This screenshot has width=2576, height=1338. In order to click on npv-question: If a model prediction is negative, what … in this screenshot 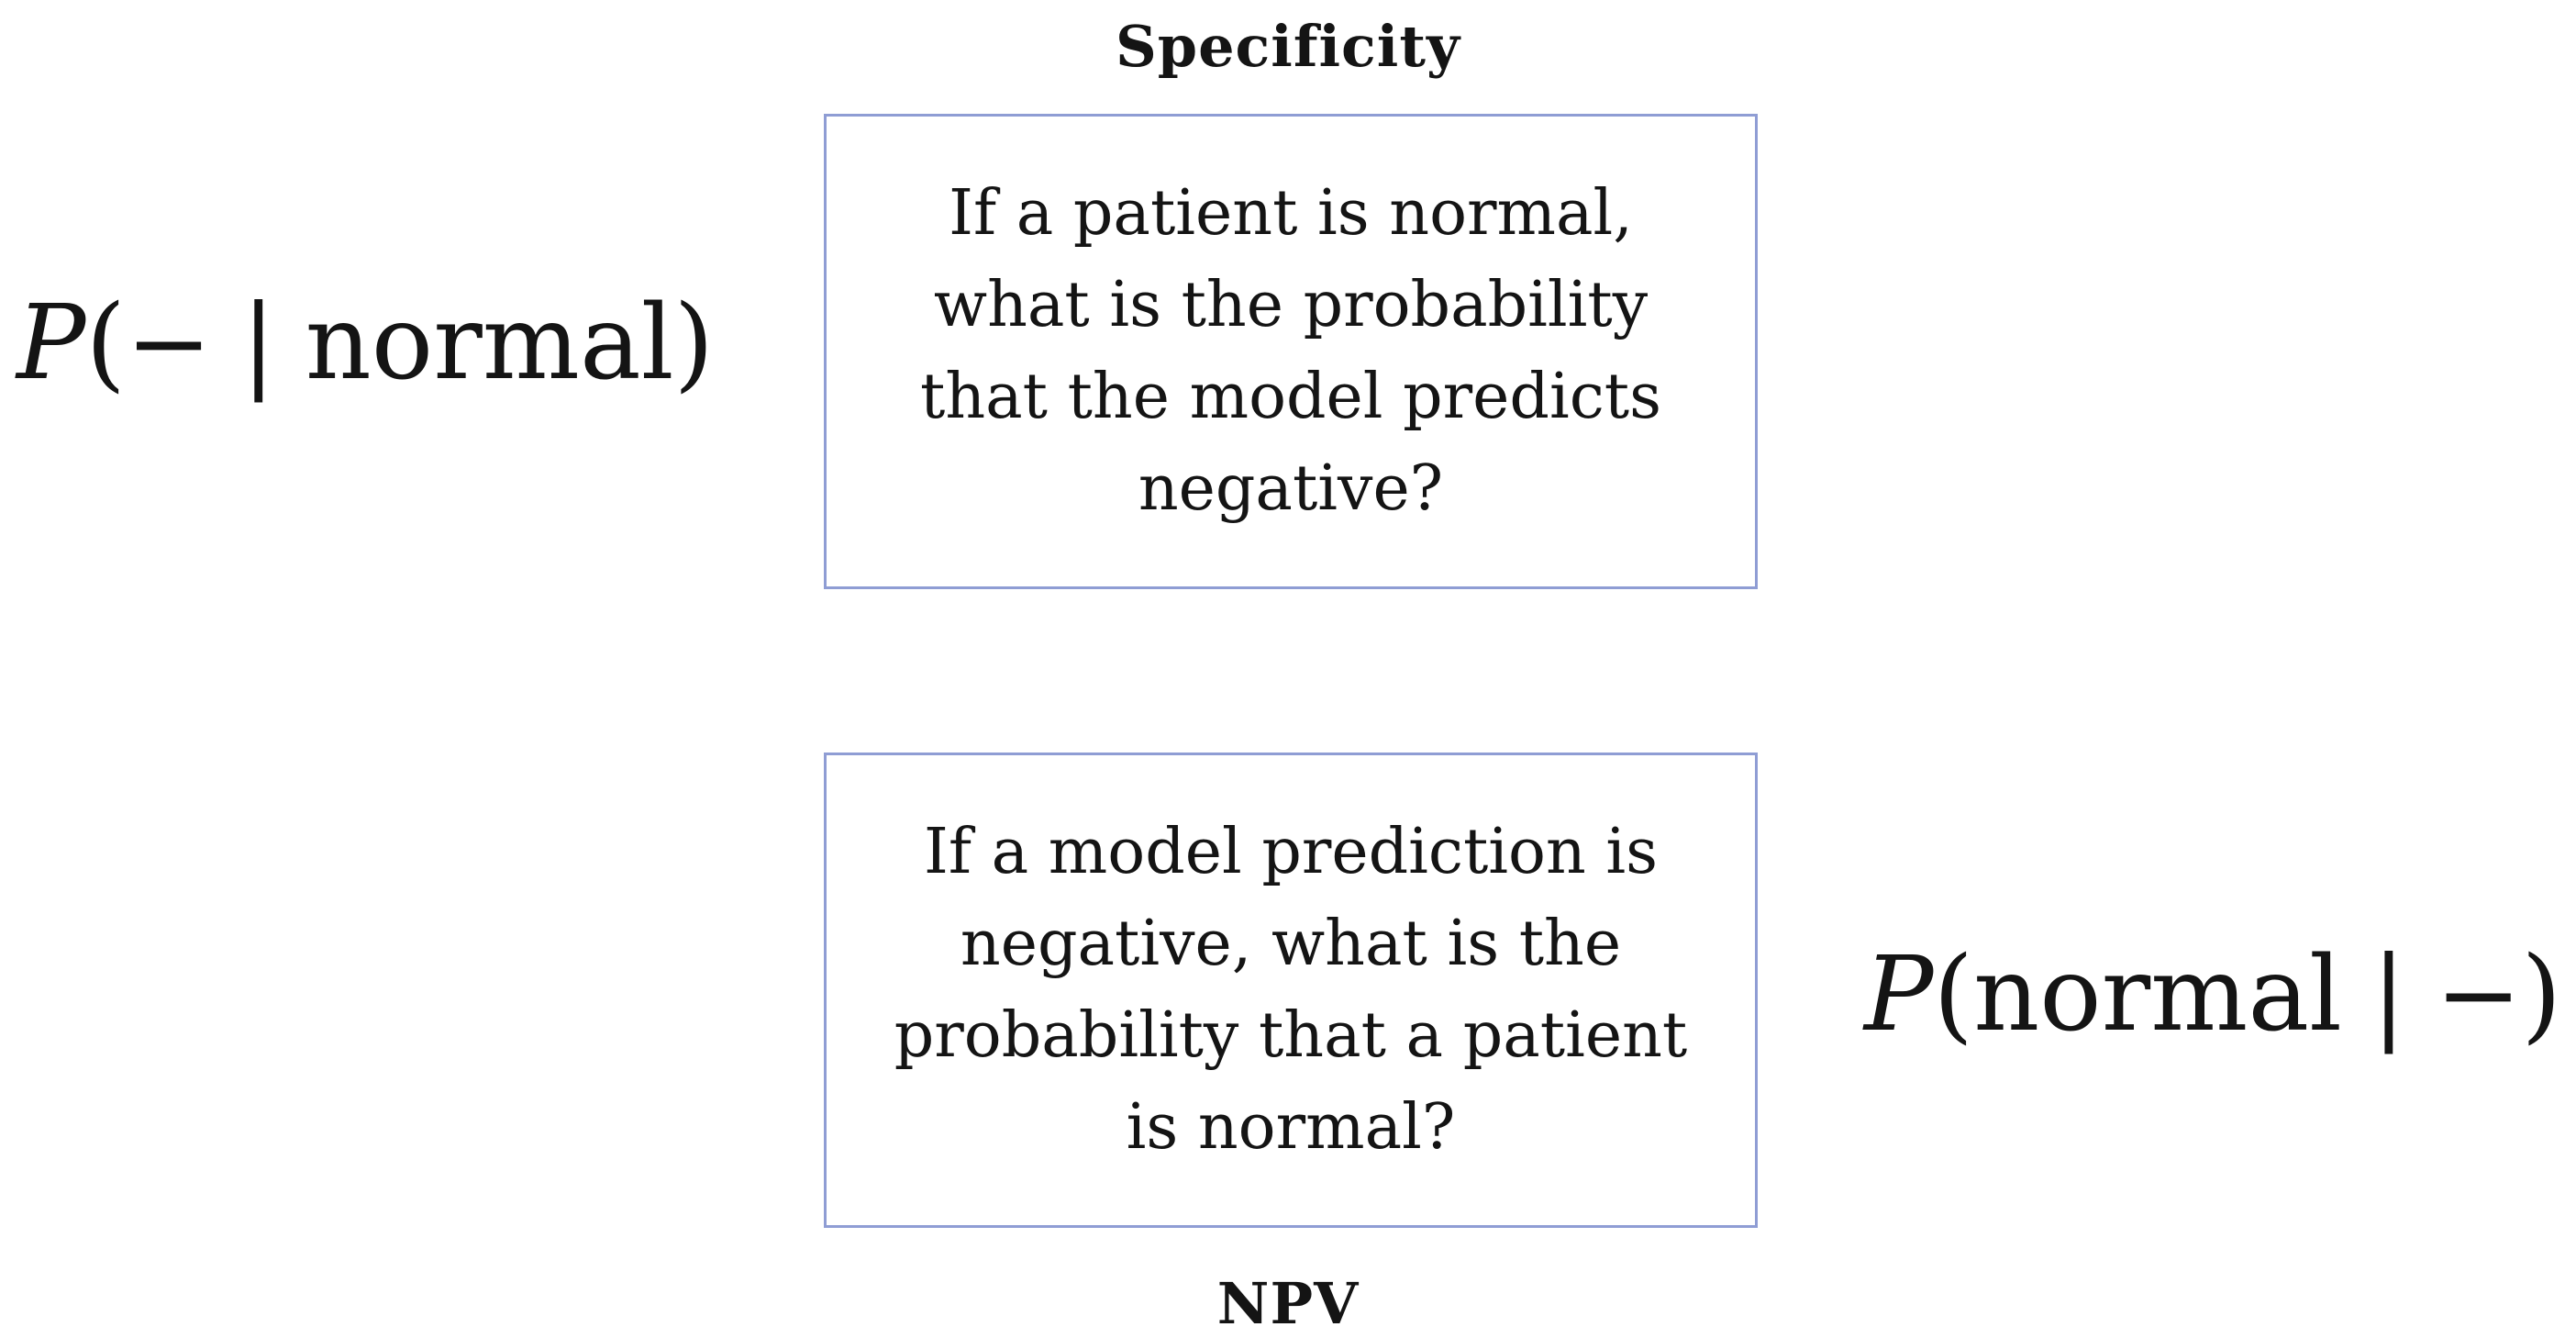, I will do `click(1291, 990)`.